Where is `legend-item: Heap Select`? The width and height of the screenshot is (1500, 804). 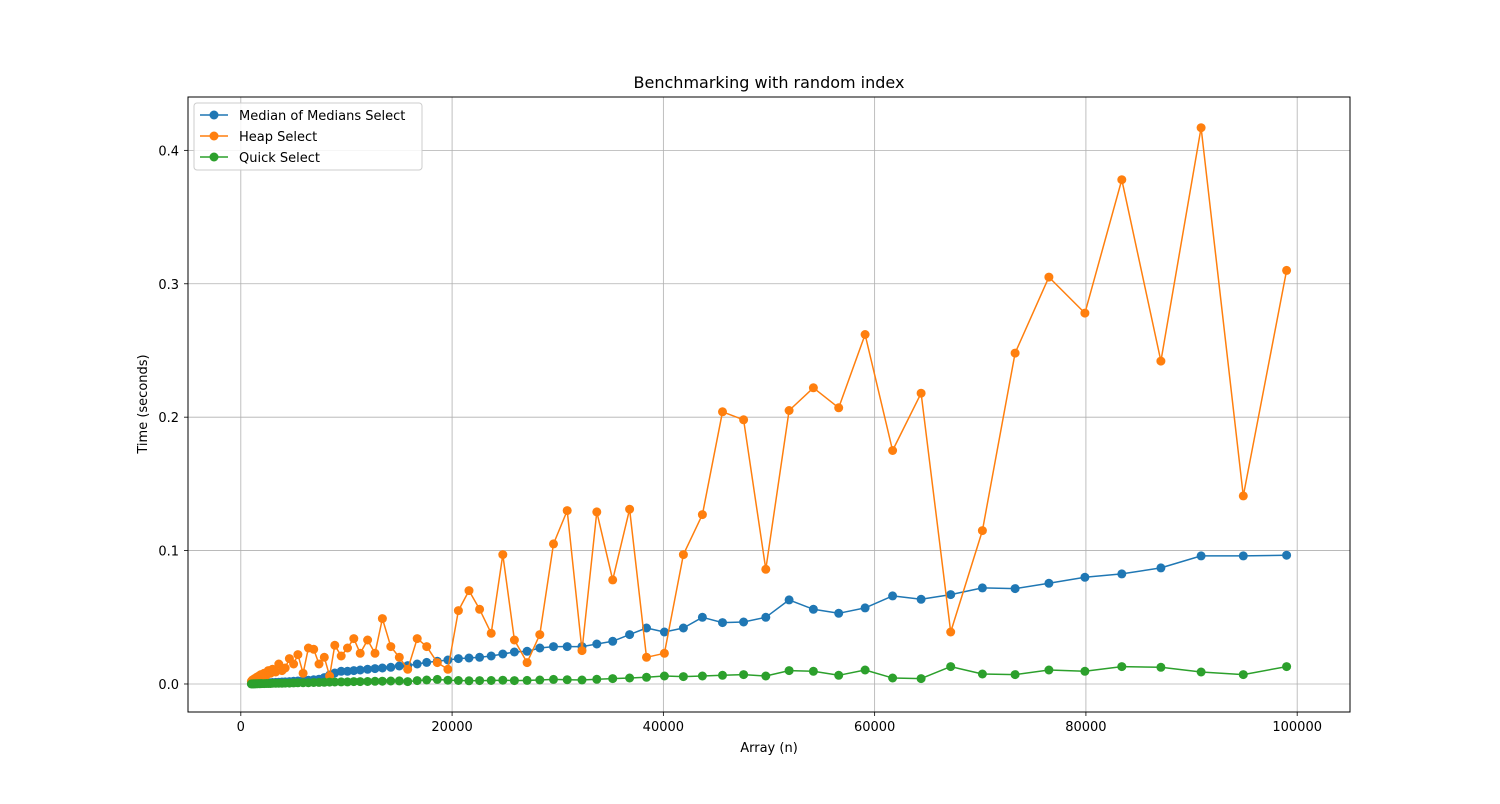 legend-item: Heap Select is located at coordinates (258, 137).